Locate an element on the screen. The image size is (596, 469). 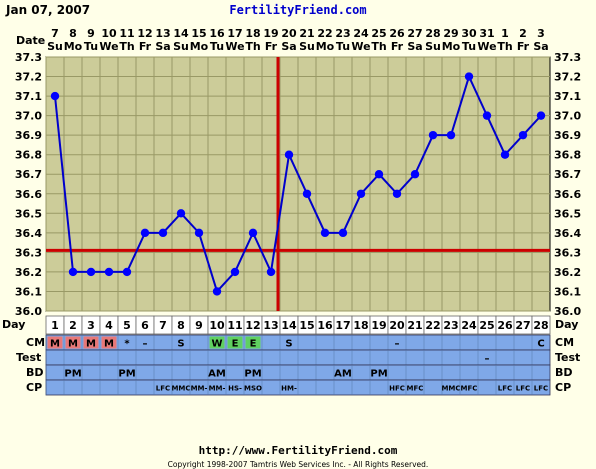
cycle-day-label: 26 is located at coordinates (505, 325).